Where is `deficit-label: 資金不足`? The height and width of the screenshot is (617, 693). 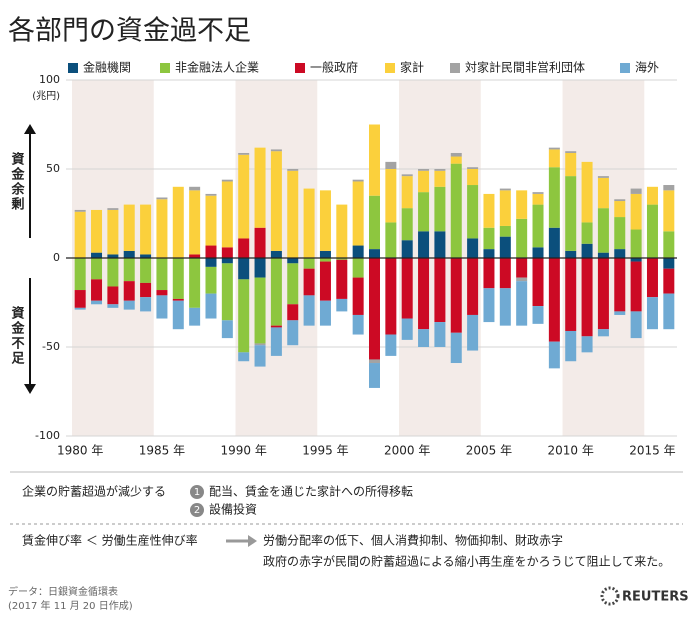 deficit-label: 資金不足 is located at coordinates (17, 335).